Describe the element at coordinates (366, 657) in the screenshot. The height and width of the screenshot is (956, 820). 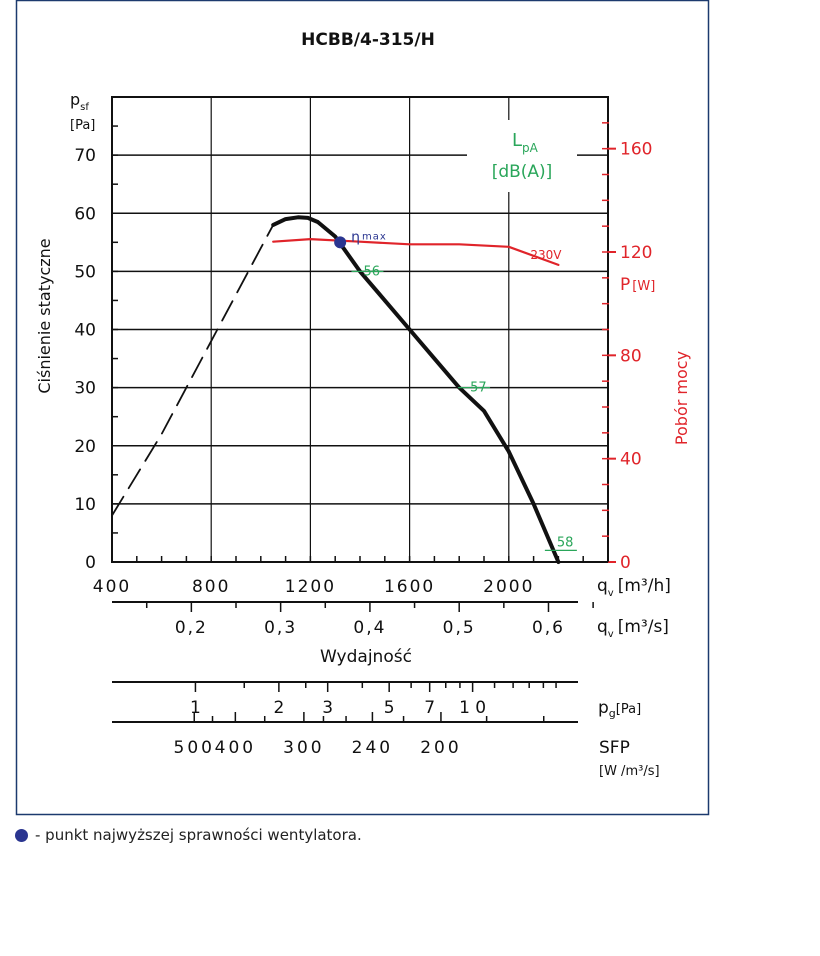
I see `x-axis-label: Wydajność` at that location.